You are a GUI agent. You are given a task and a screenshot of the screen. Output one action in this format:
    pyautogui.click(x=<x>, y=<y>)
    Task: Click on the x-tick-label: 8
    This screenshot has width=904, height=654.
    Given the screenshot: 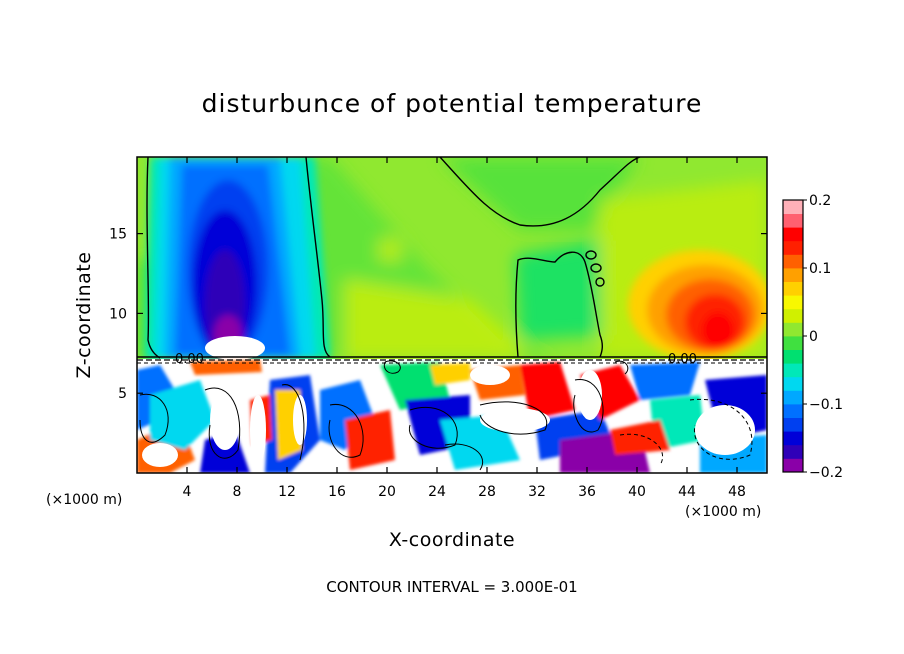 What is the action you would take?
    pyautogui.click(x=237, y=492)
    